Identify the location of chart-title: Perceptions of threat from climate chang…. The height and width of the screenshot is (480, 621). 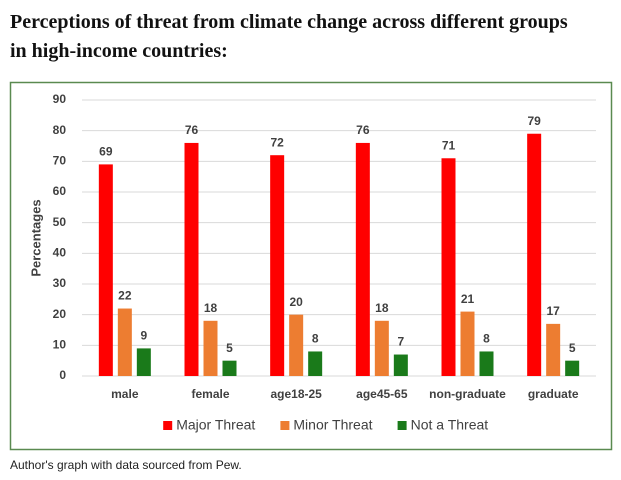
(289, 36).